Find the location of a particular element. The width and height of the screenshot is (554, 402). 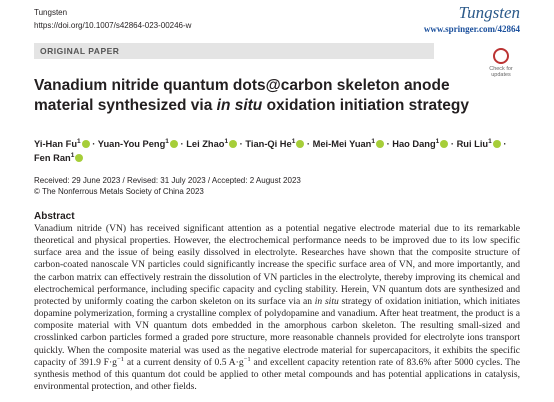

badge-text: Check for updates is located at coordinates (501, 72).